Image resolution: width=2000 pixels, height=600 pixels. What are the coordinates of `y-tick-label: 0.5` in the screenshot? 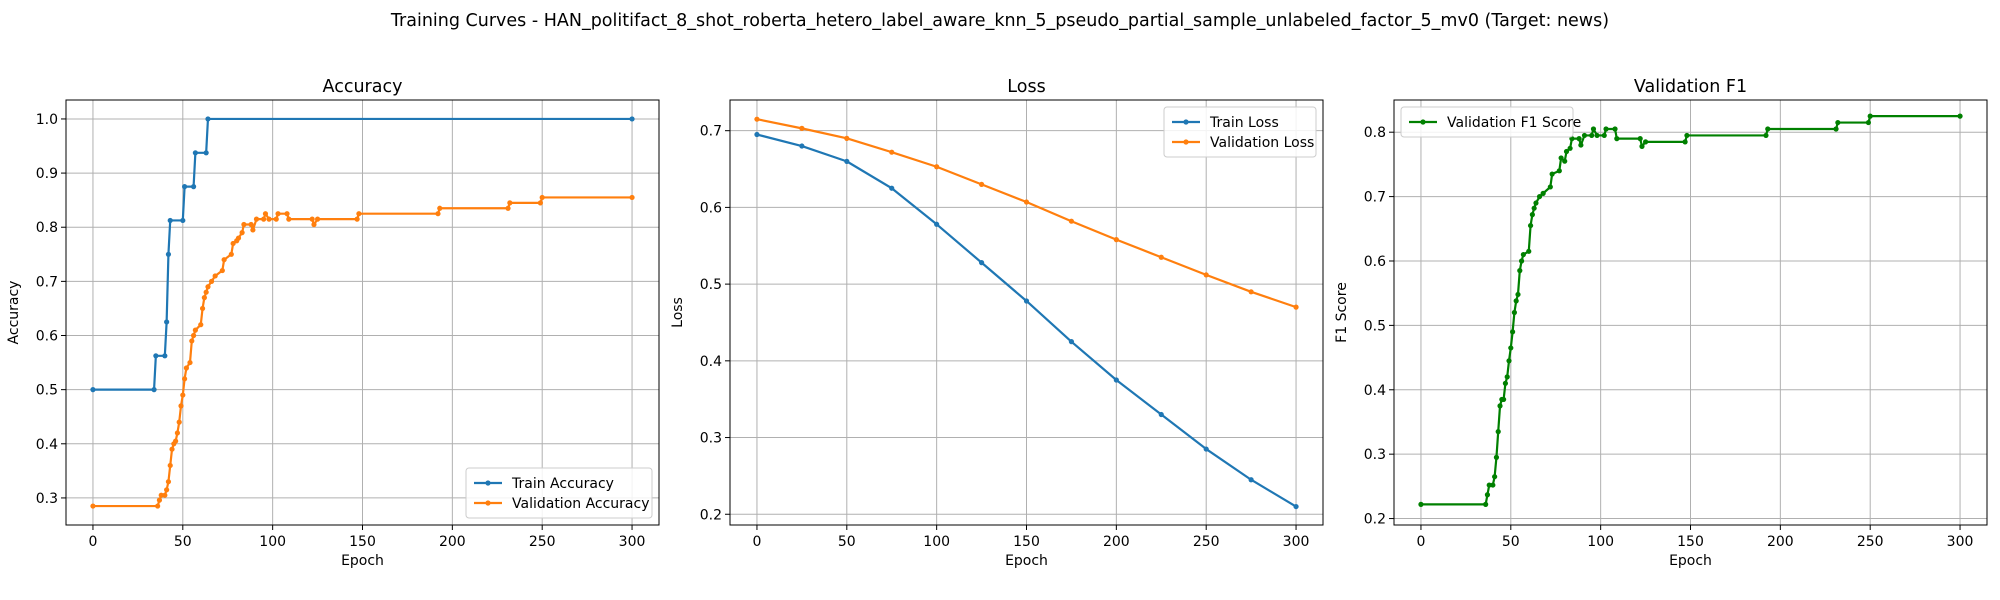 It's located at (47, 391).